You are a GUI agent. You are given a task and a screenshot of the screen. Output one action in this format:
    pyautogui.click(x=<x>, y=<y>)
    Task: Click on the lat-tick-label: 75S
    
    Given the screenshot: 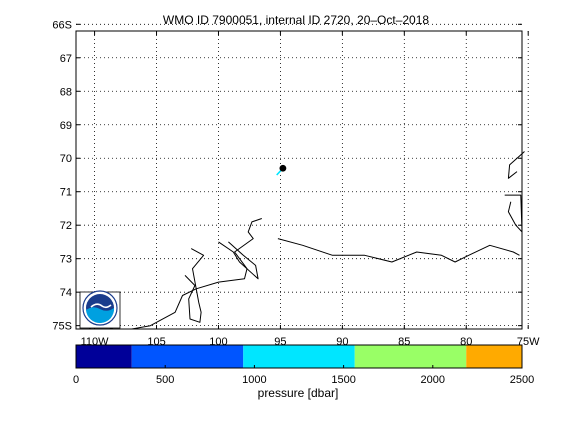 What is the action you would take?
    pyautogui.click(x=62, y=327)
    